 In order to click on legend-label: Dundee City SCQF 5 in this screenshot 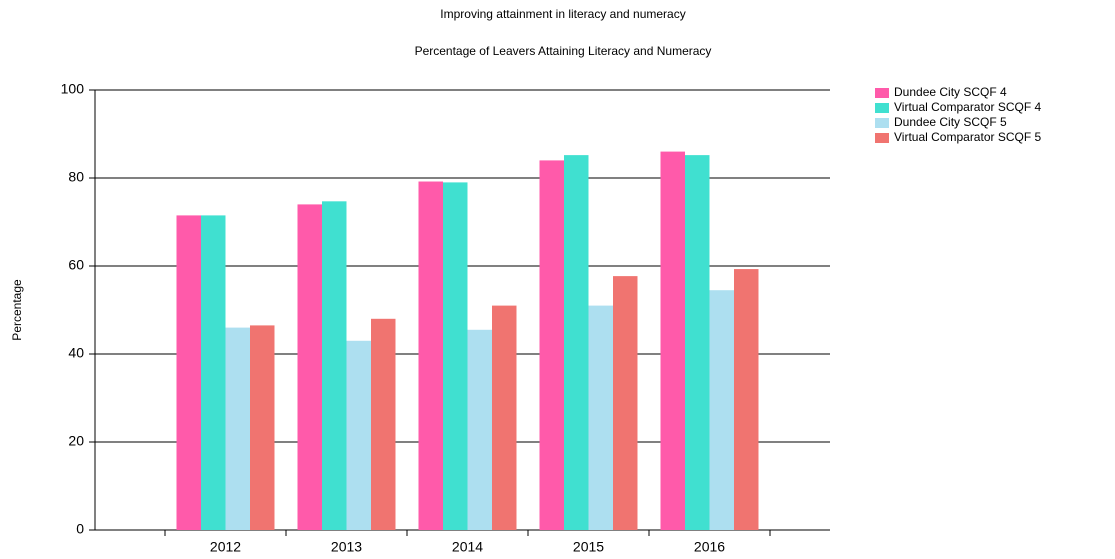, I will do `click(950, 122)`.